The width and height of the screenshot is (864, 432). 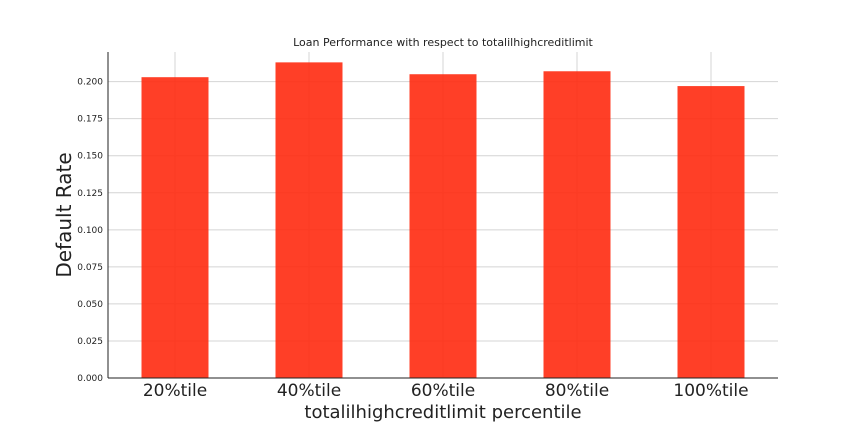 I want to click on y-tick-label: 0.200, so click(x=90, y=83).